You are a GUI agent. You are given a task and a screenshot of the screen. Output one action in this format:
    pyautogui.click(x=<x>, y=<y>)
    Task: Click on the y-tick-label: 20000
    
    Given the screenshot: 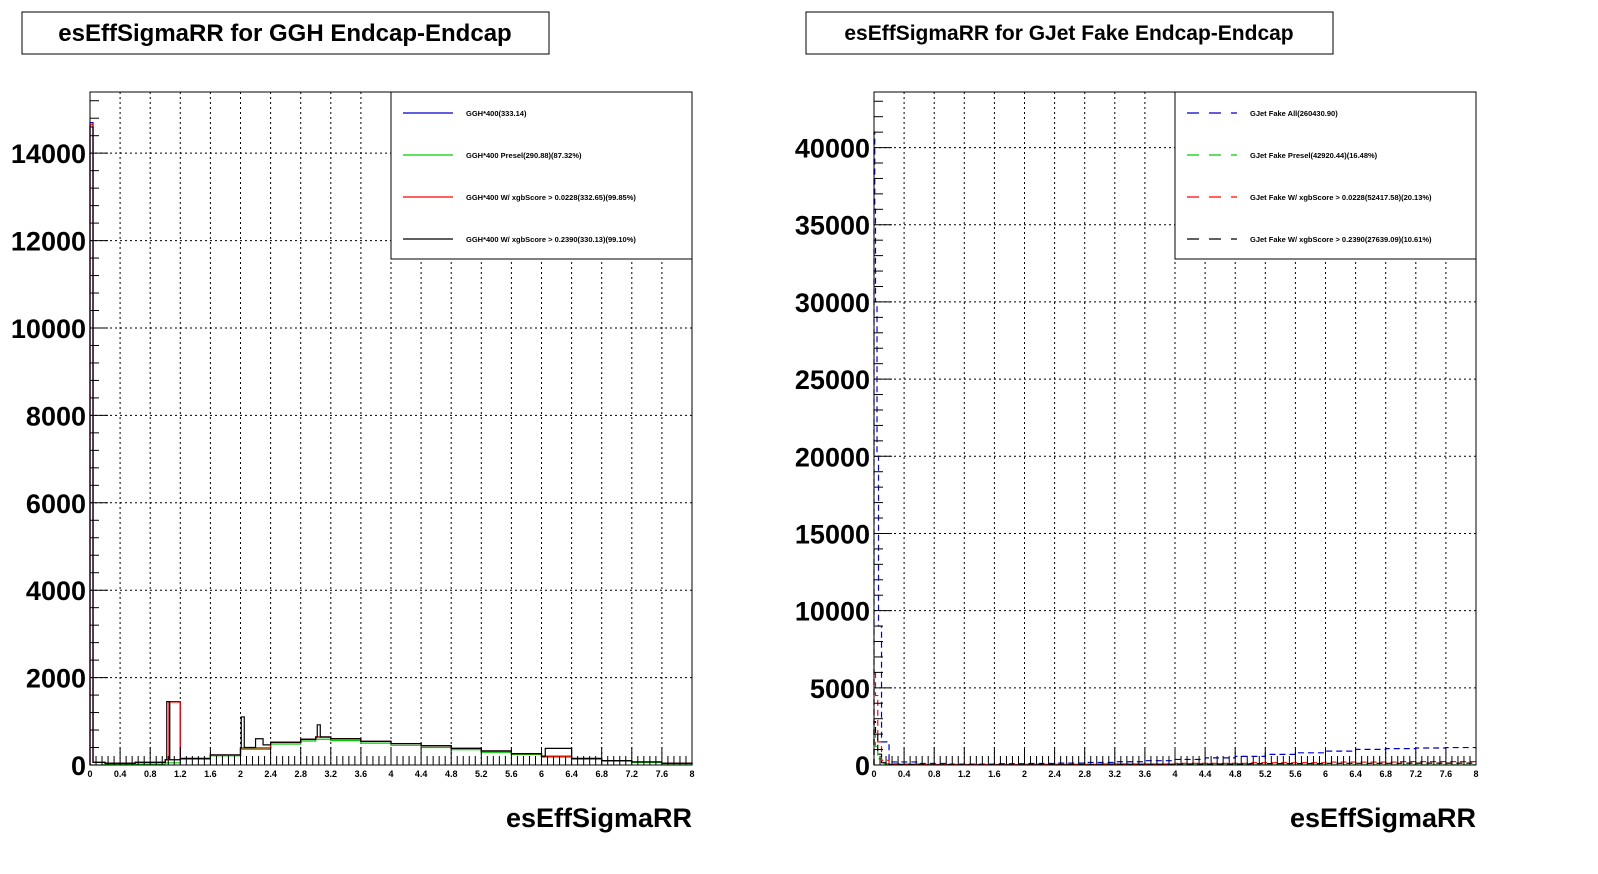 What is the action you would take?
    pyautogui.click(x=832, y=457)
    